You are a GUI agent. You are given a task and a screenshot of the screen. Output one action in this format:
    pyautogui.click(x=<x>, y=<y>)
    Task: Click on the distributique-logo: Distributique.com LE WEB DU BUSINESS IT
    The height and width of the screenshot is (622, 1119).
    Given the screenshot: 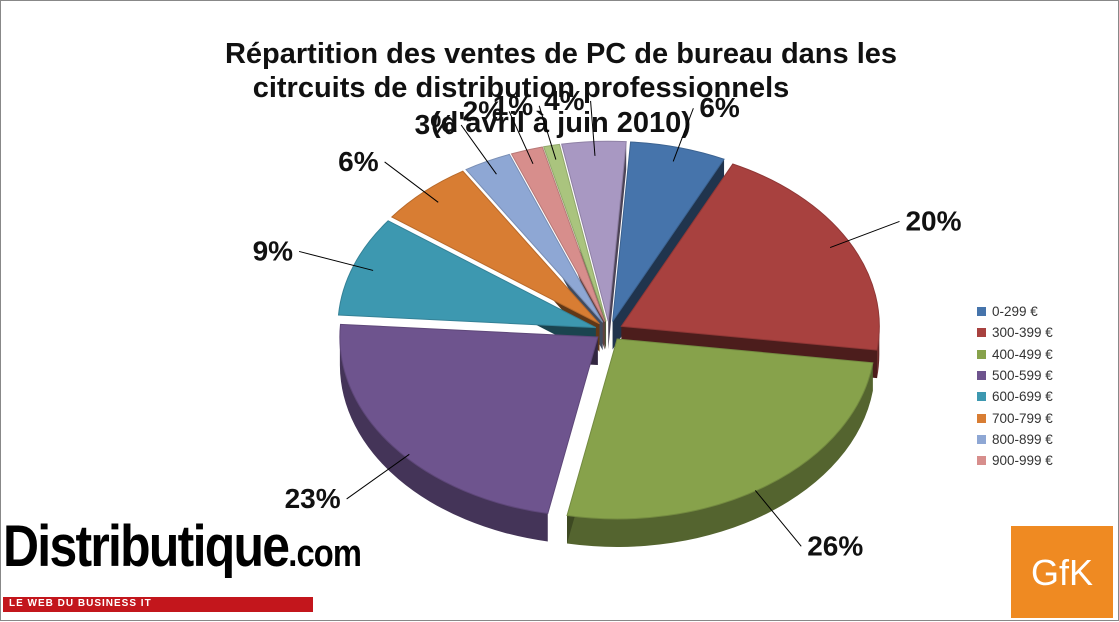 What is the action you would take?
    pyautogui.click(x=182, y=565)
    